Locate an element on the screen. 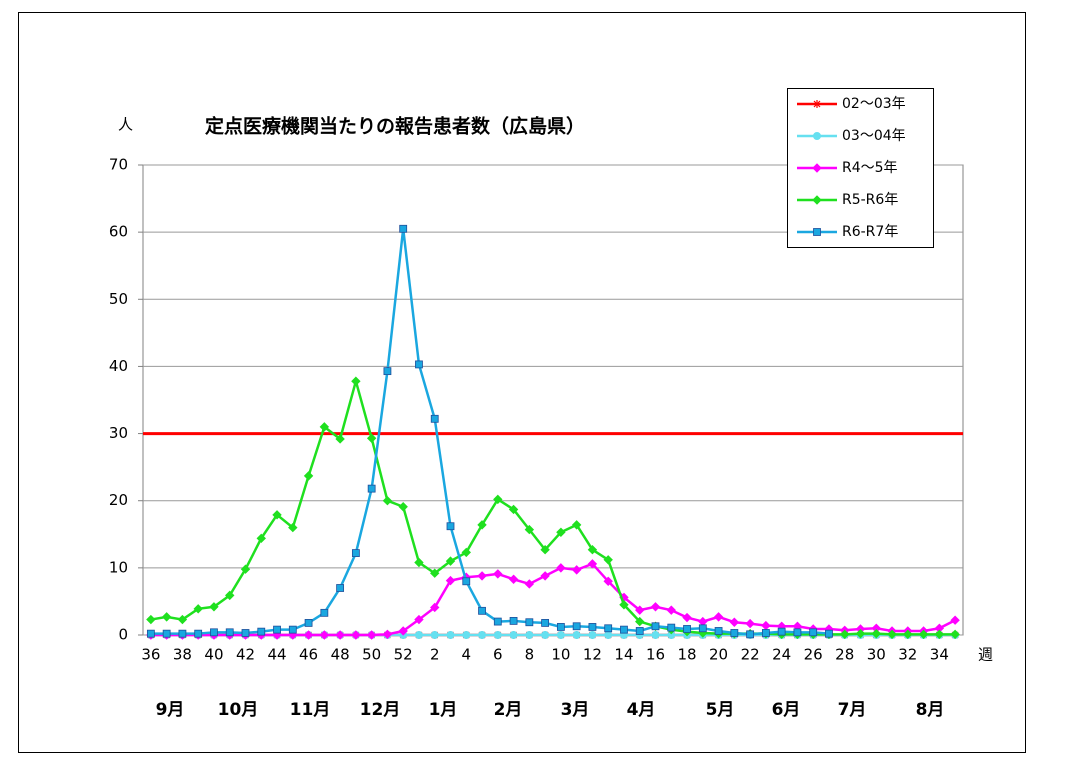 The width and height of the screenshot is (1084, 781). legend-label: R6-R7年 is located at coordinates (870, 232).